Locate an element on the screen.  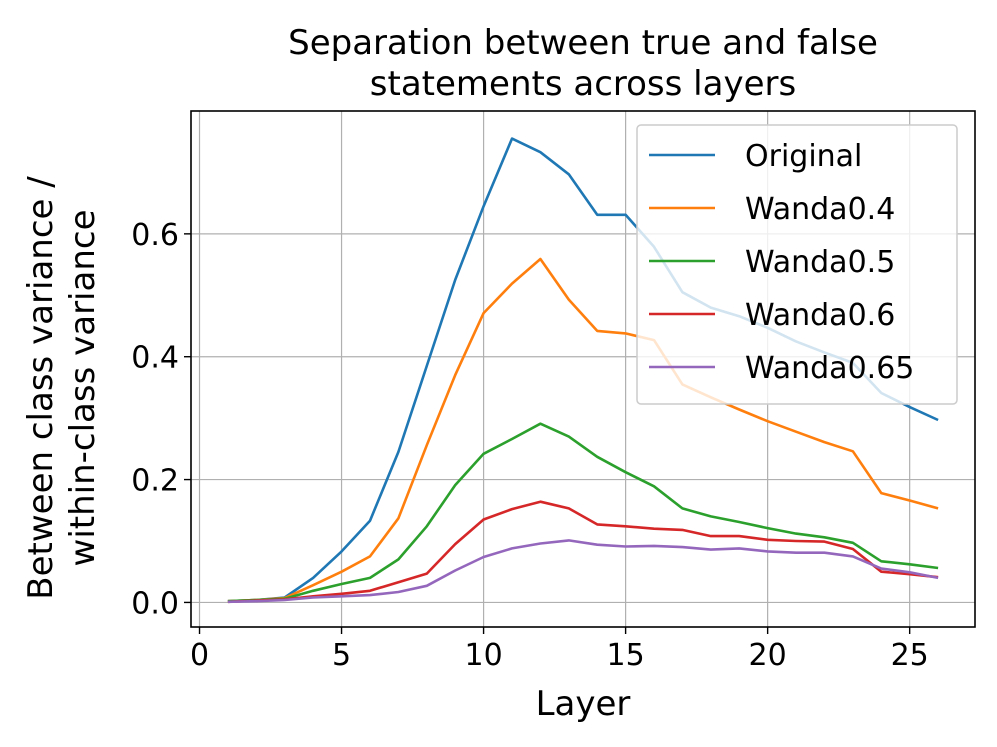
y-tick-label: 0.2 is located at coordinates (155, 481).